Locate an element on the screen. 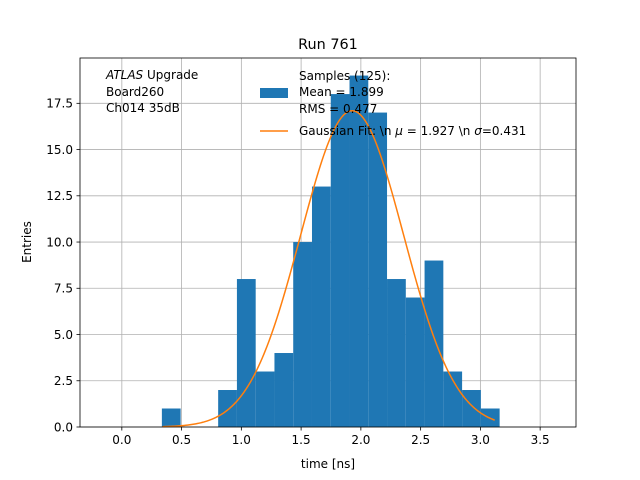 This screenshot has width=640, height=480. legend-fit-label: Gaussian Fit: \n μ = 1.927 \n σ=0.431 is located at coordinates (412, 131).